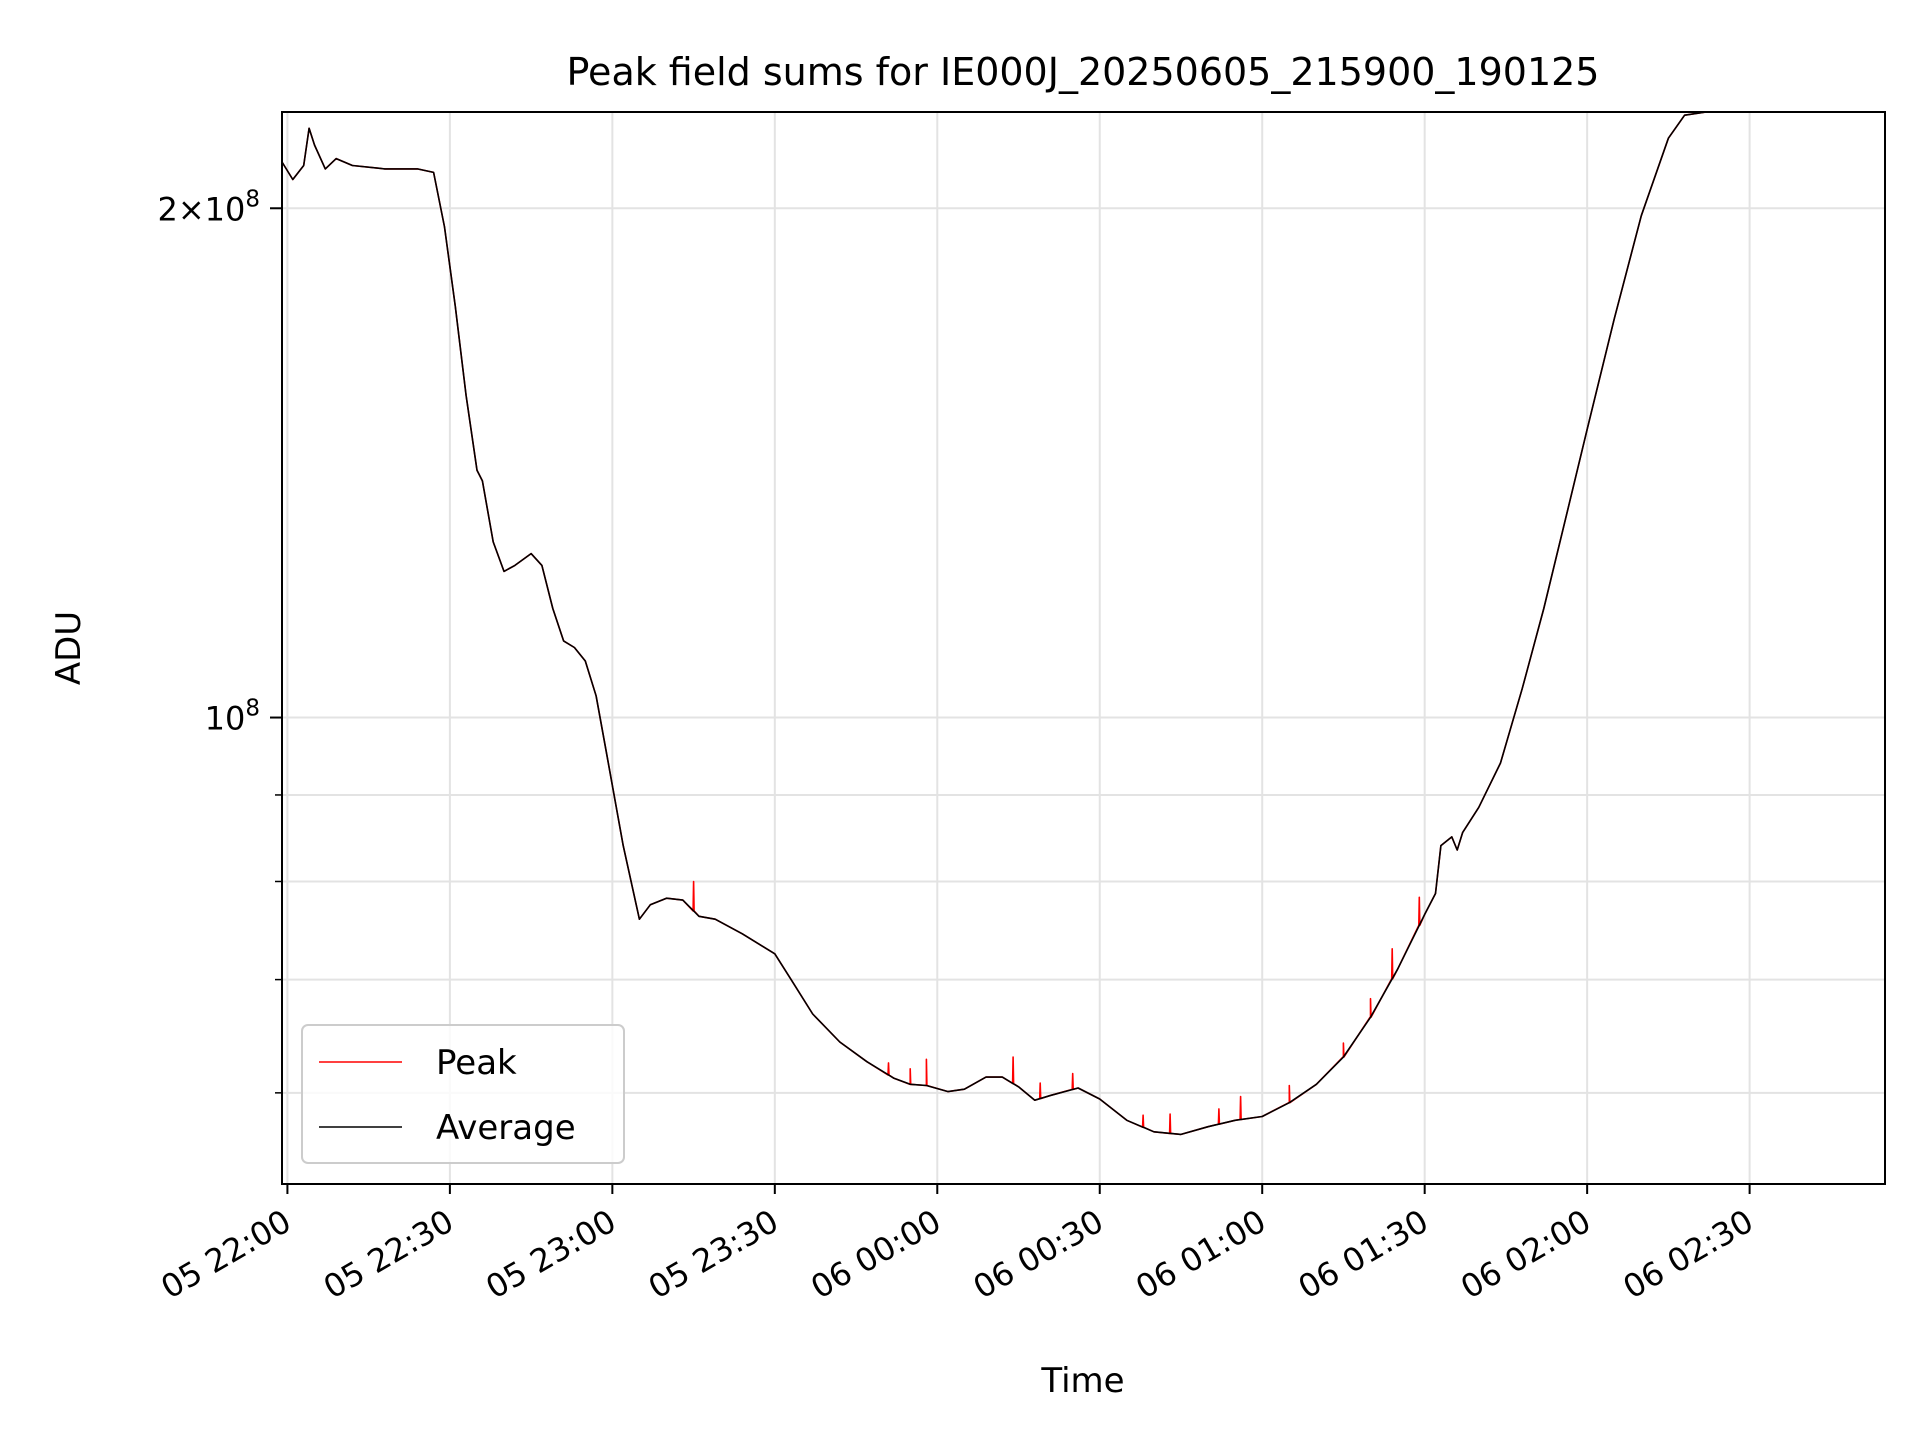  I want to click on legend-box, so click(463, 1094).